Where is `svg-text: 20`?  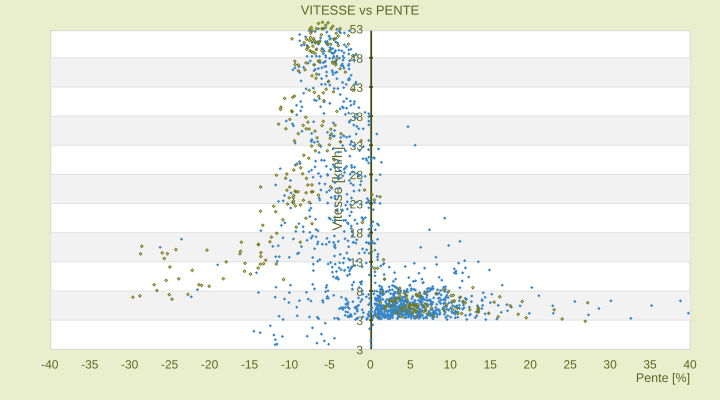 svg-text: 20 is located at coordinates (531, 364).